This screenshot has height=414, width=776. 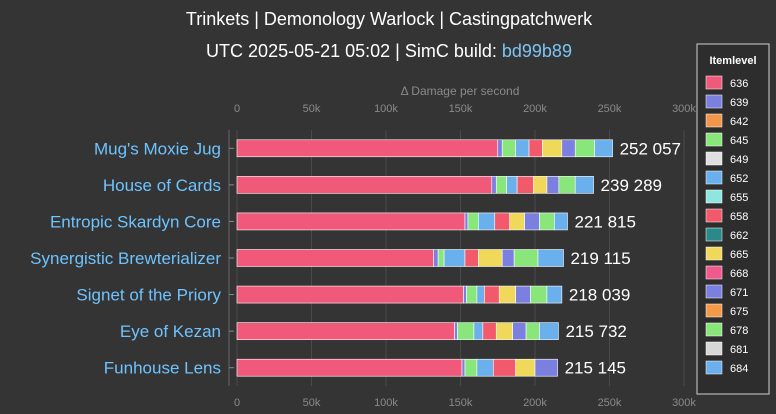 I want to click on legend-entry: 681, so click(x=739, y=350).